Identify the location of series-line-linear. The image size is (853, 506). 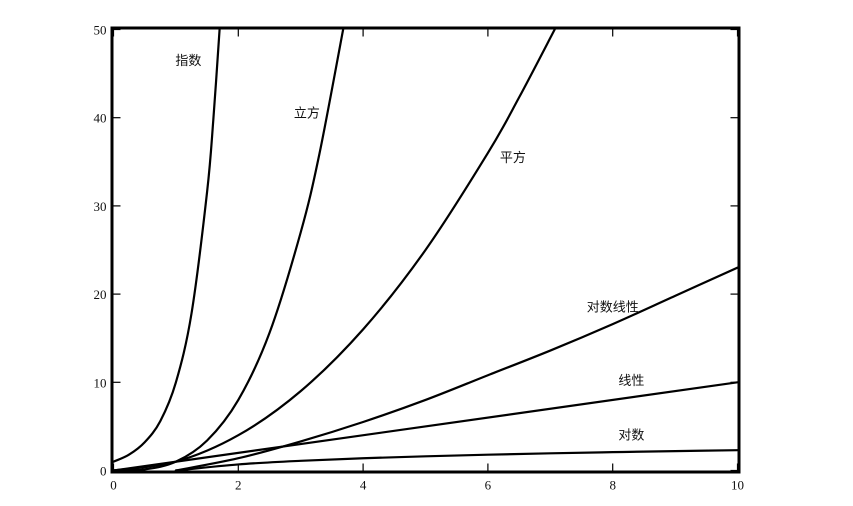
(425, 426).